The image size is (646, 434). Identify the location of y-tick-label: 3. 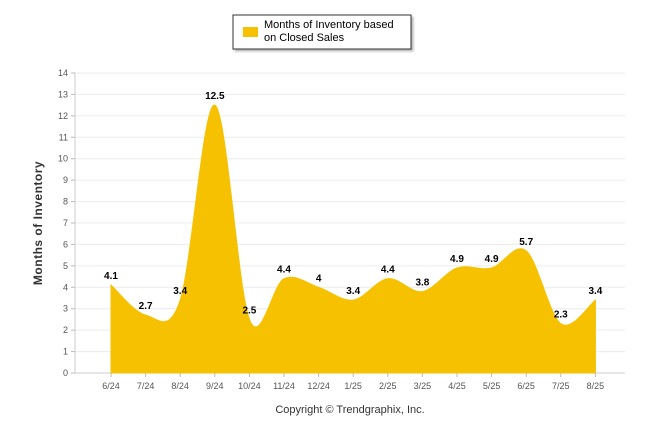
(65, 309).